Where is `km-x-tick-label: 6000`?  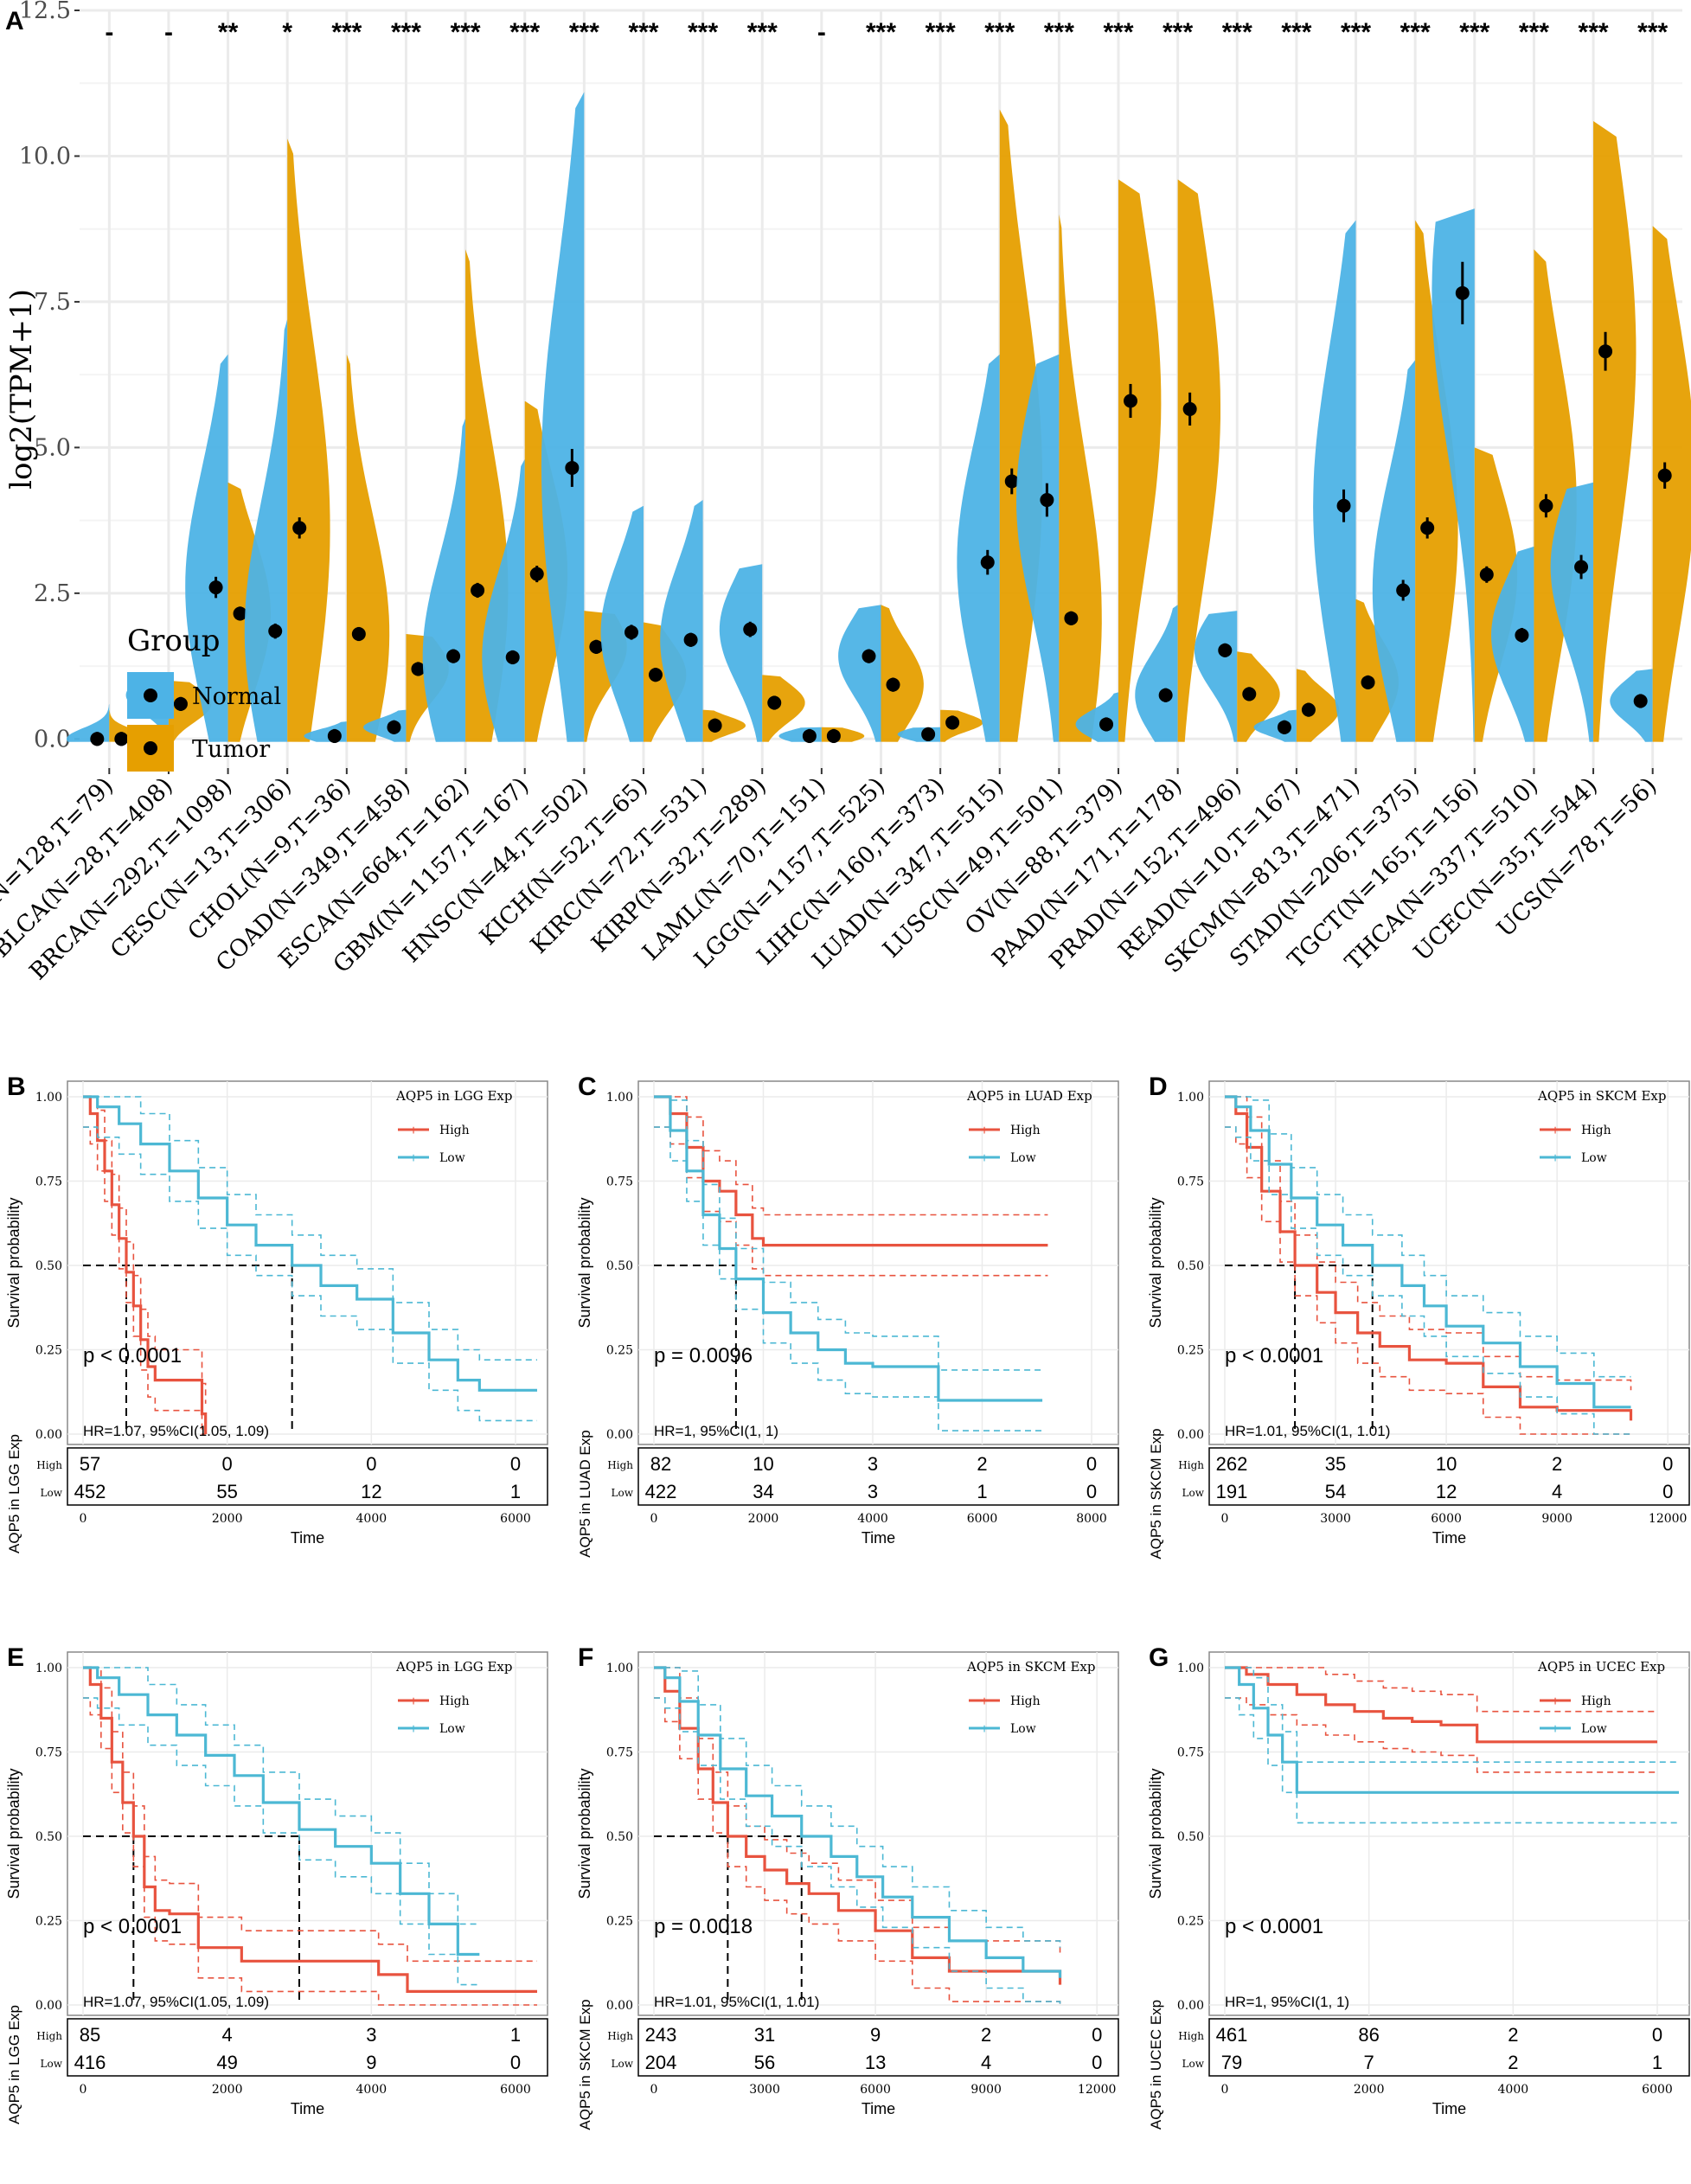 km-x-tick-label: 6000 is located at coordinates (982, 1519).